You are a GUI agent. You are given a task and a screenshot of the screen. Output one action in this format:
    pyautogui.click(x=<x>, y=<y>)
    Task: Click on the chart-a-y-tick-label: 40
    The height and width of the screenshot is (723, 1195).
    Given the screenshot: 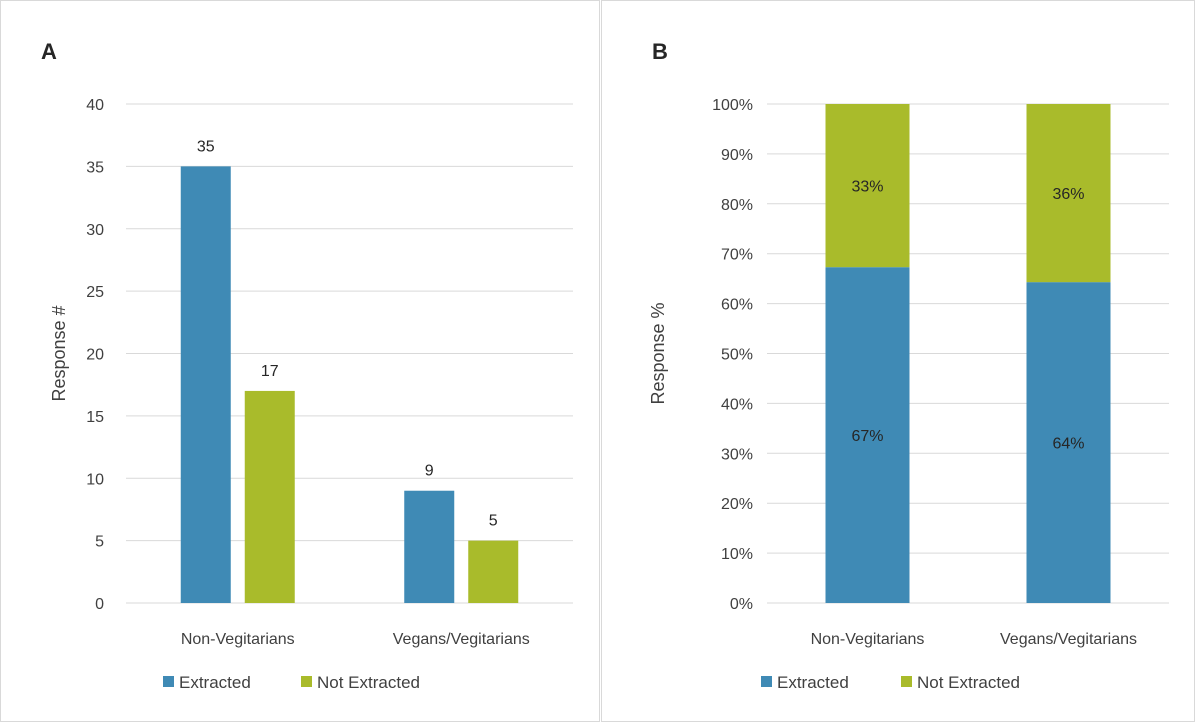 What is the action you would take?
    pyautogui.click(x=95, y=105)
    